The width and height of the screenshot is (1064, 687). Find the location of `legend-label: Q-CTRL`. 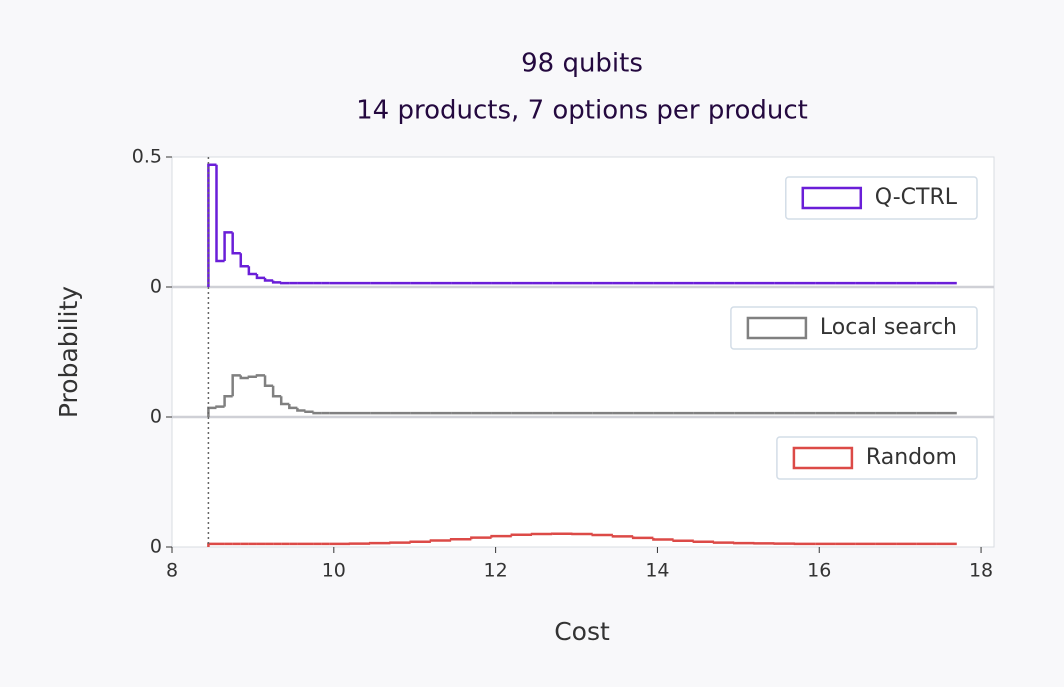

legend-label: Q-CTRL is located at coordinates (916, 197).